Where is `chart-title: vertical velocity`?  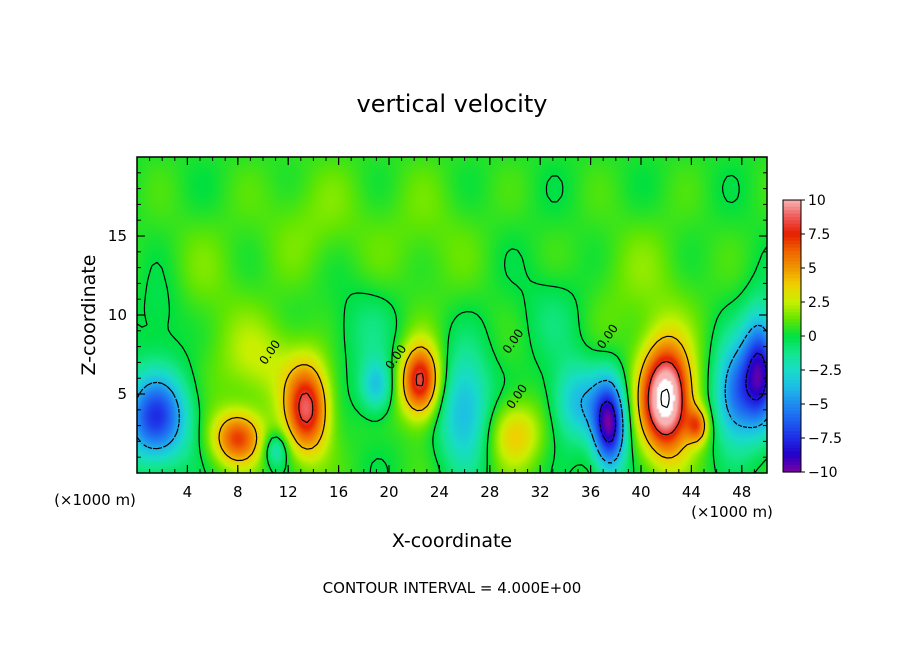
chart-title: vertical velocity is located at coordinates (452, 104).